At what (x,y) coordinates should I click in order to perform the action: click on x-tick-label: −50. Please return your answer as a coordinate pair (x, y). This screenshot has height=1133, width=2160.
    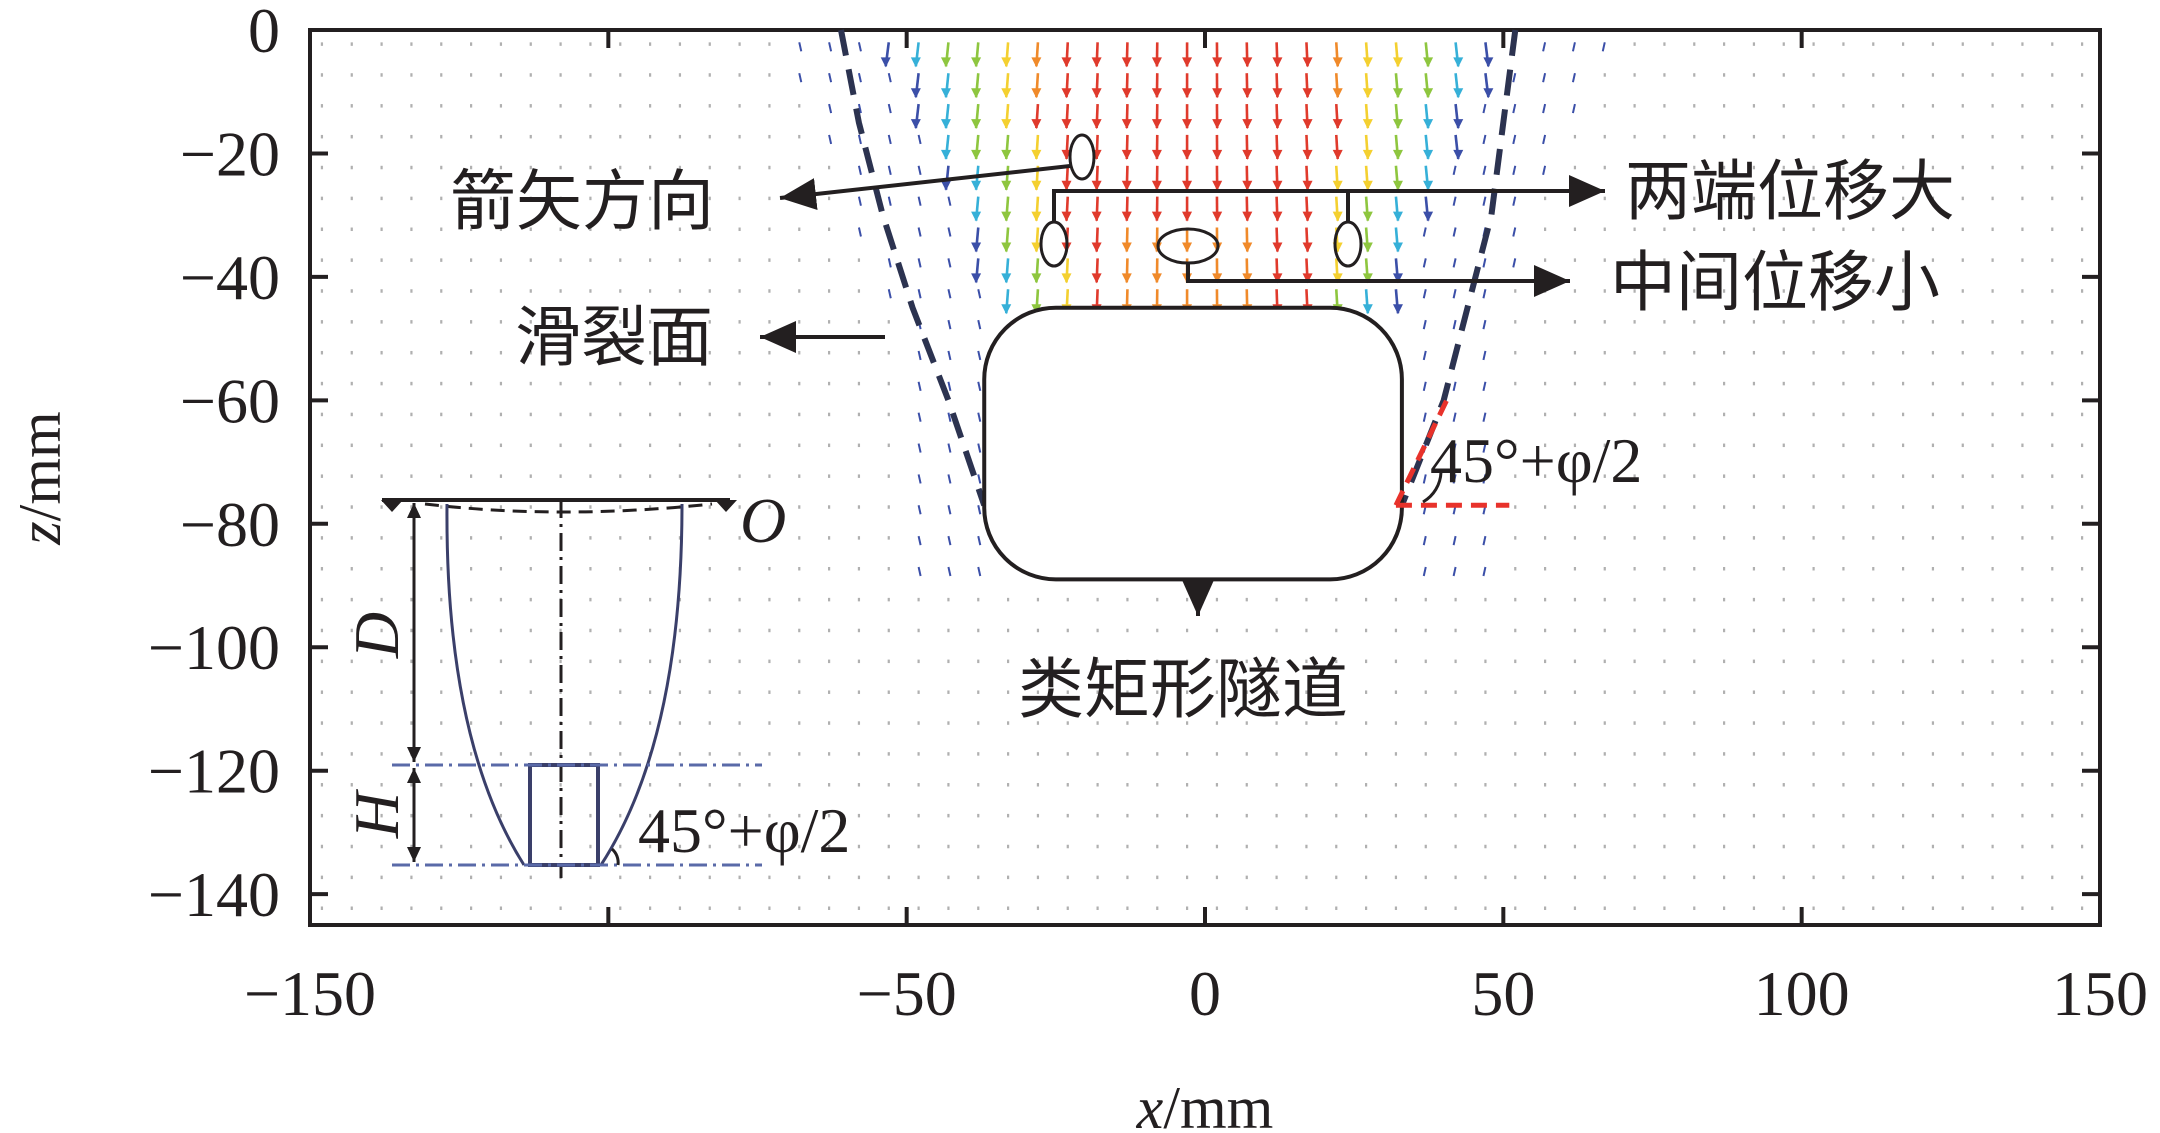
    Looking at the image, I should click on (907, 993).